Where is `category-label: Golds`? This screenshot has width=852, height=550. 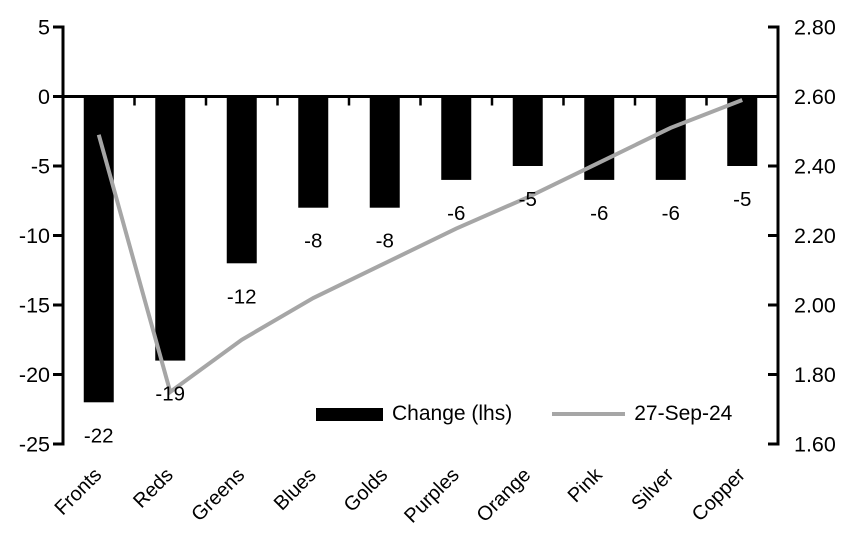 category-label: Golds is located at coordinates (366, 490).